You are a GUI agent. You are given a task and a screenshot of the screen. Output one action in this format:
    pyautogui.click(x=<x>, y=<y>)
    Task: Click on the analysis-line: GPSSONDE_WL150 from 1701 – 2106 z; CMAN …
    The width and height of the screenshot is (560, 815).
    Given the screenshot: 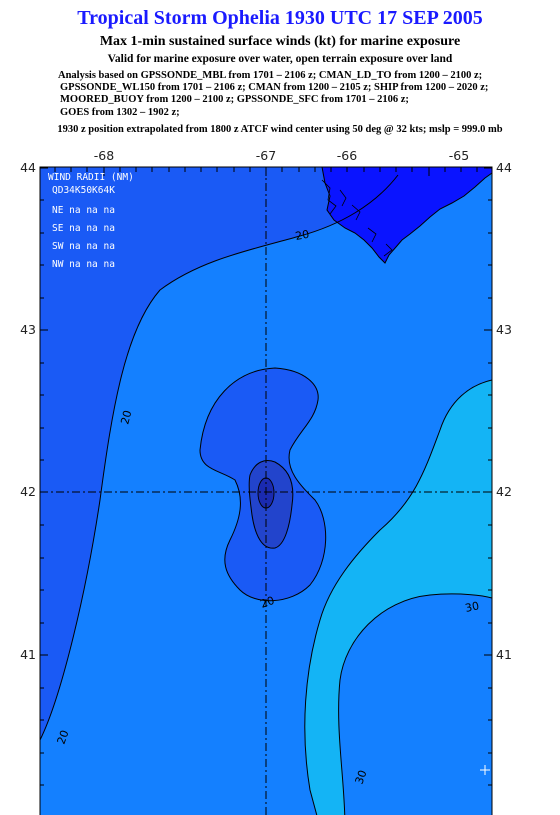 What is the action you would take?
    pyautogui.click(x=274, y=88)
    